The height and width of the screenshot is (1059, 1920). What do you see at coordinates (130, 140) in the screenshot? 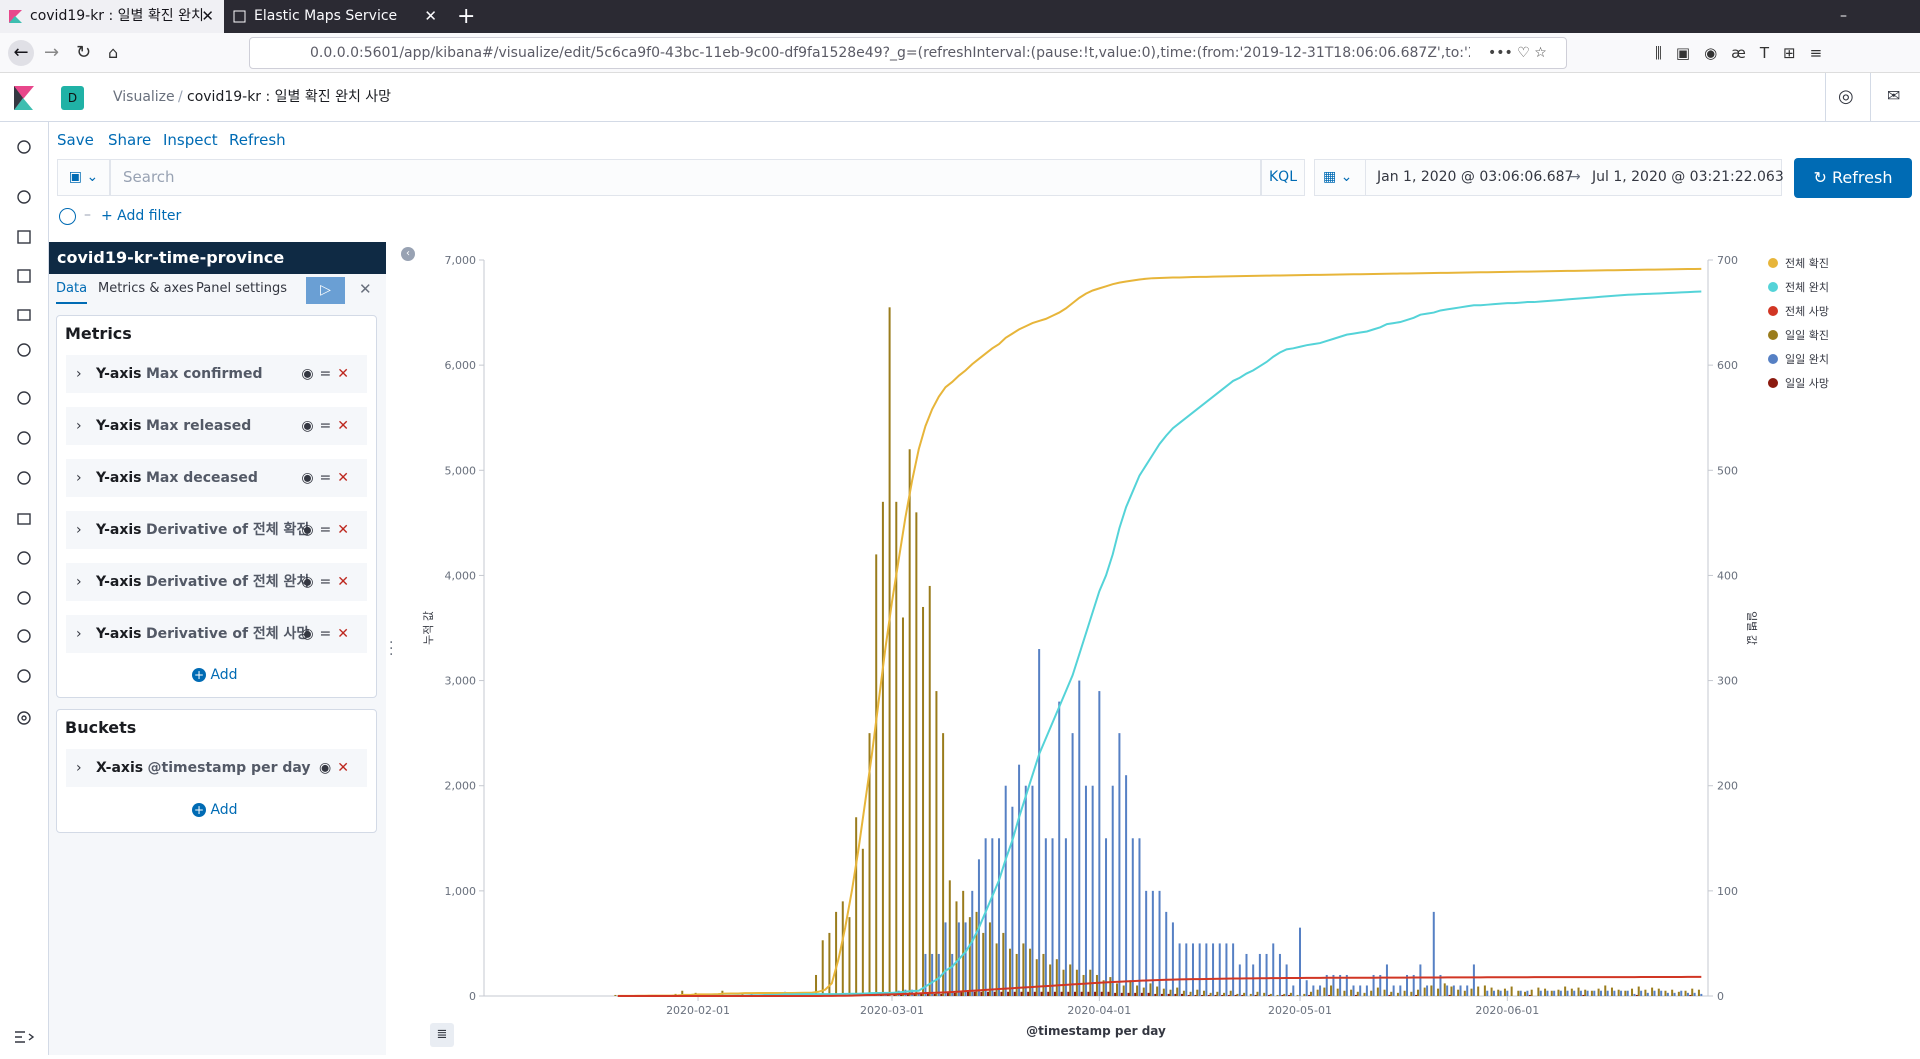
I see `top-nav-link: Share` at bounding box center [130, 140].